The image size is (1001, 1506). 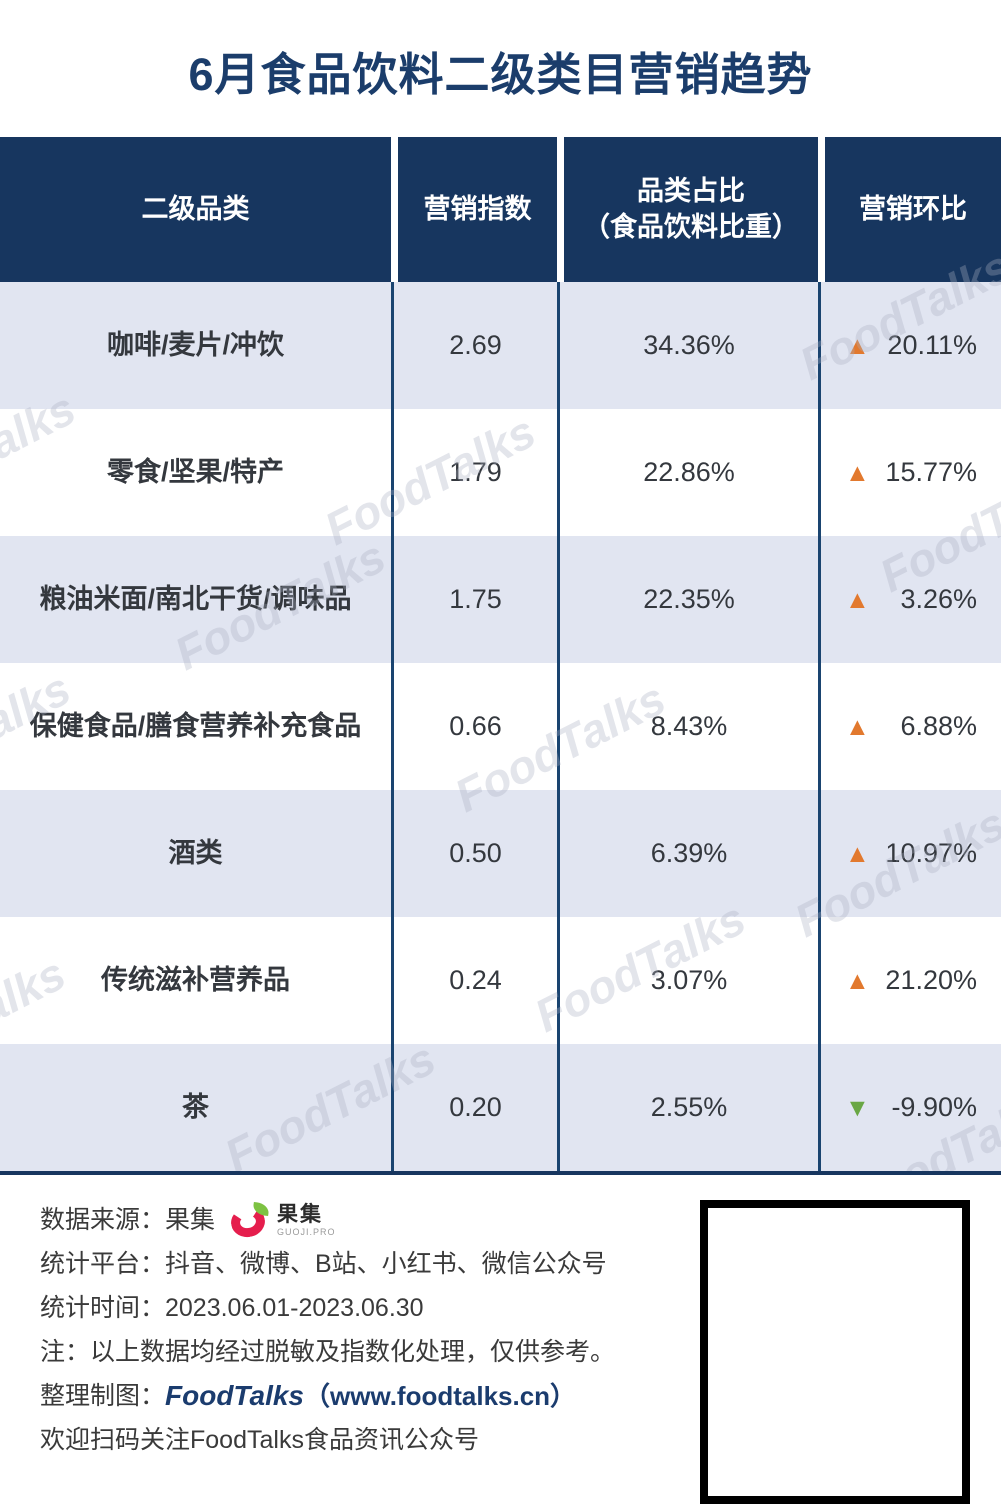 What do you see at coordinates (687, 853) in the screenshot?
I see `share-cell: 6.39%` at bounding box center [687, 853].